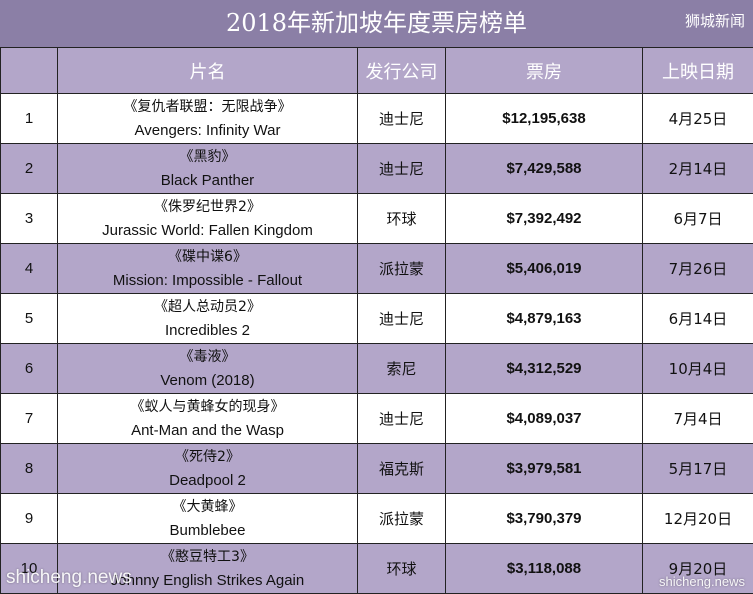  I want to click on release-date-cell: 2月14日, so click(697, 168).